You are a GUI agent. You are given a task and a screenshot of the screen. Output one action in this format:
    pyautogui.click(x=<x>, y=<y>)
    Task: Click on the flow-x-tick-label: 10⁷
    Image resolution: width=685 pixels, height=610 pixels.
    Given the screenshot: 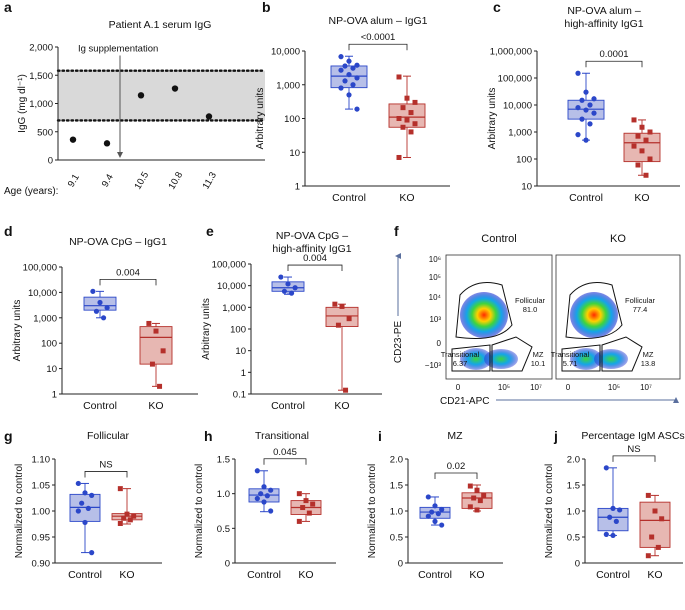 What is the action you would take?
    pyautogui.click(x=646, y=387)
    